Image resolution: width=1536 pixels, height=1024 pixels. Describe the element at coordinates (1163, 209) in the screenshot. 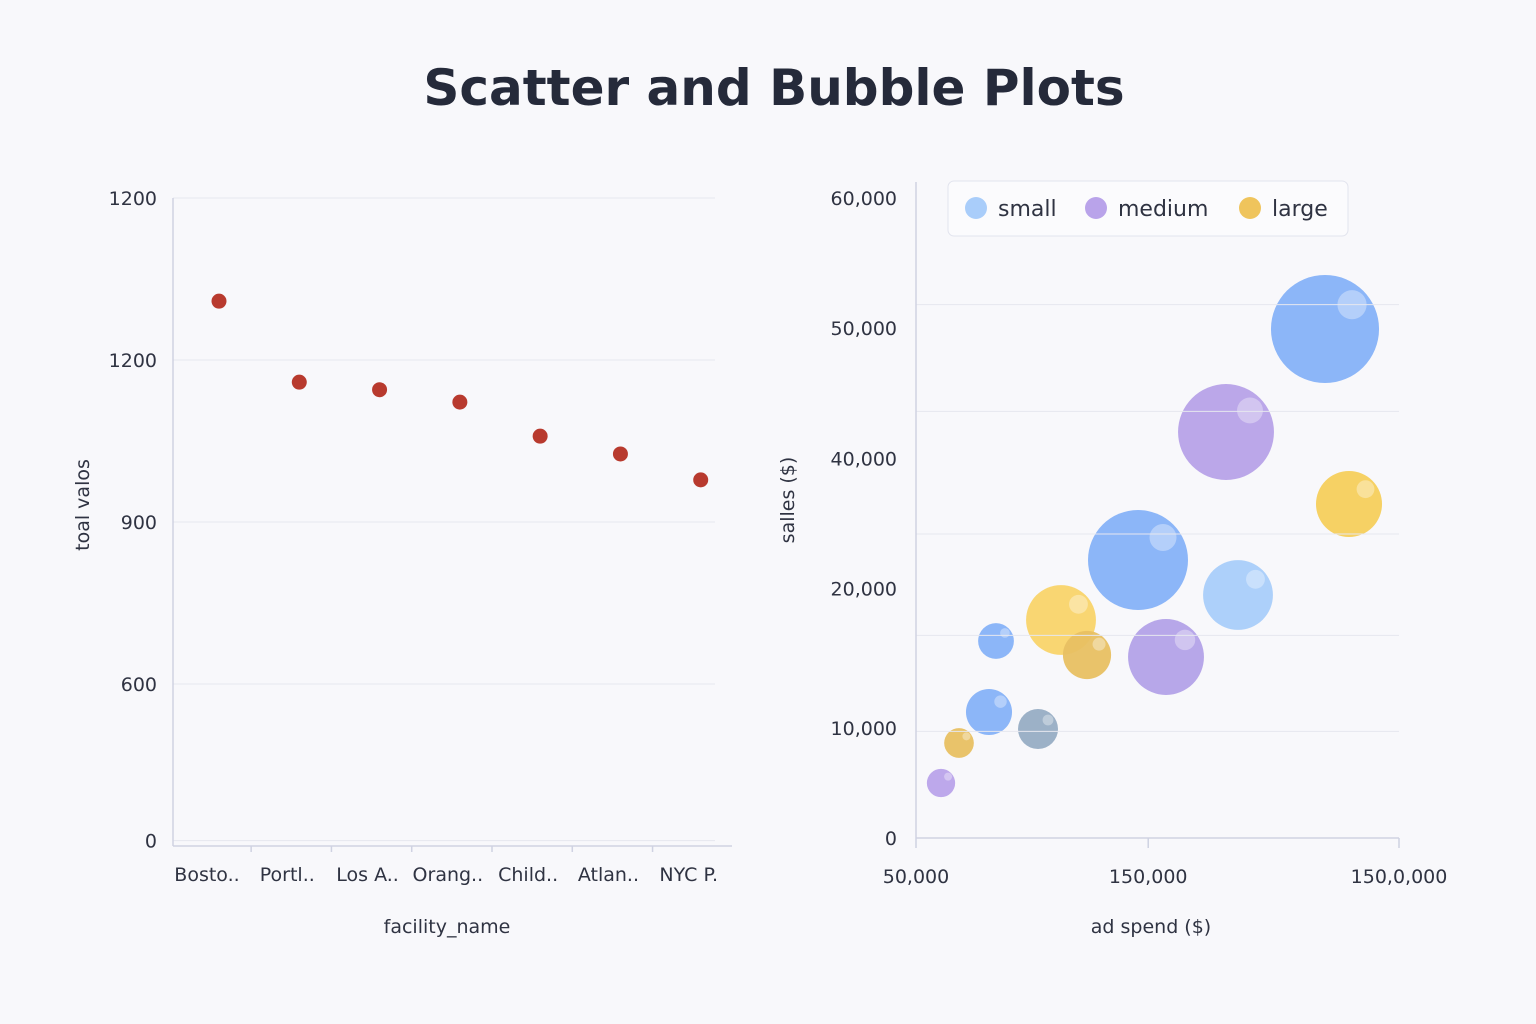

I see `legend-label-medium: medium` at that location.